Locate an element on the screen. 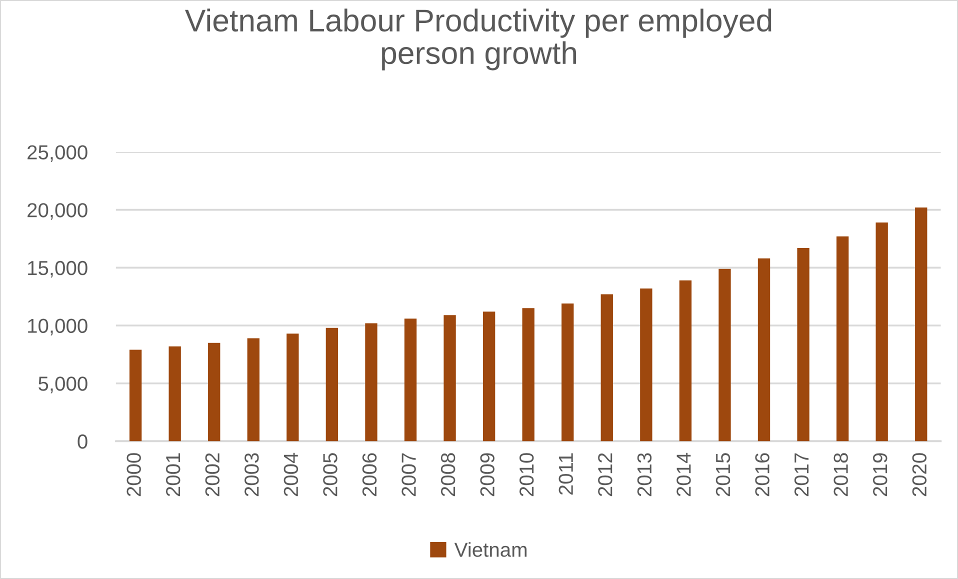 This screenshot has height=579, width=958. x-tick-label: 2017 is located at coordinates (801, 474).